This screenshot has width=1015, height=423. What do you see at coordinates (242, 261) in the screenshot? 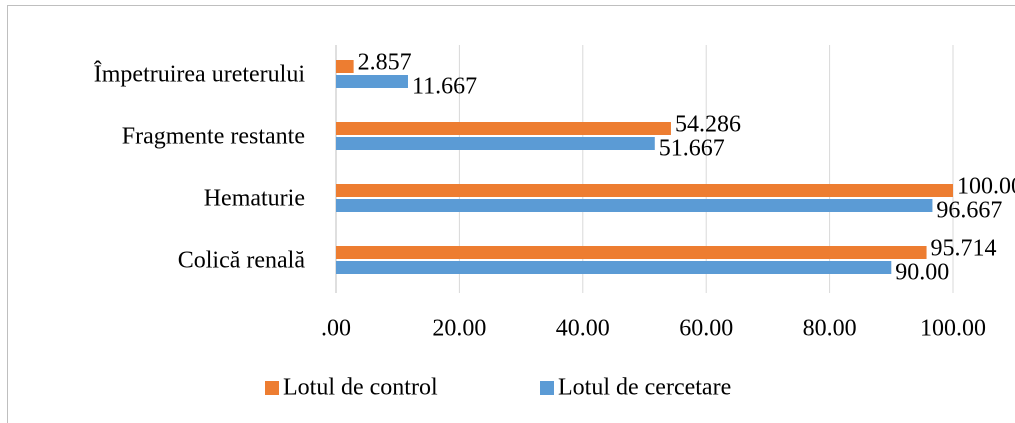
I see `y-tick-label: Colică renală` at bounding box center [242, 261].